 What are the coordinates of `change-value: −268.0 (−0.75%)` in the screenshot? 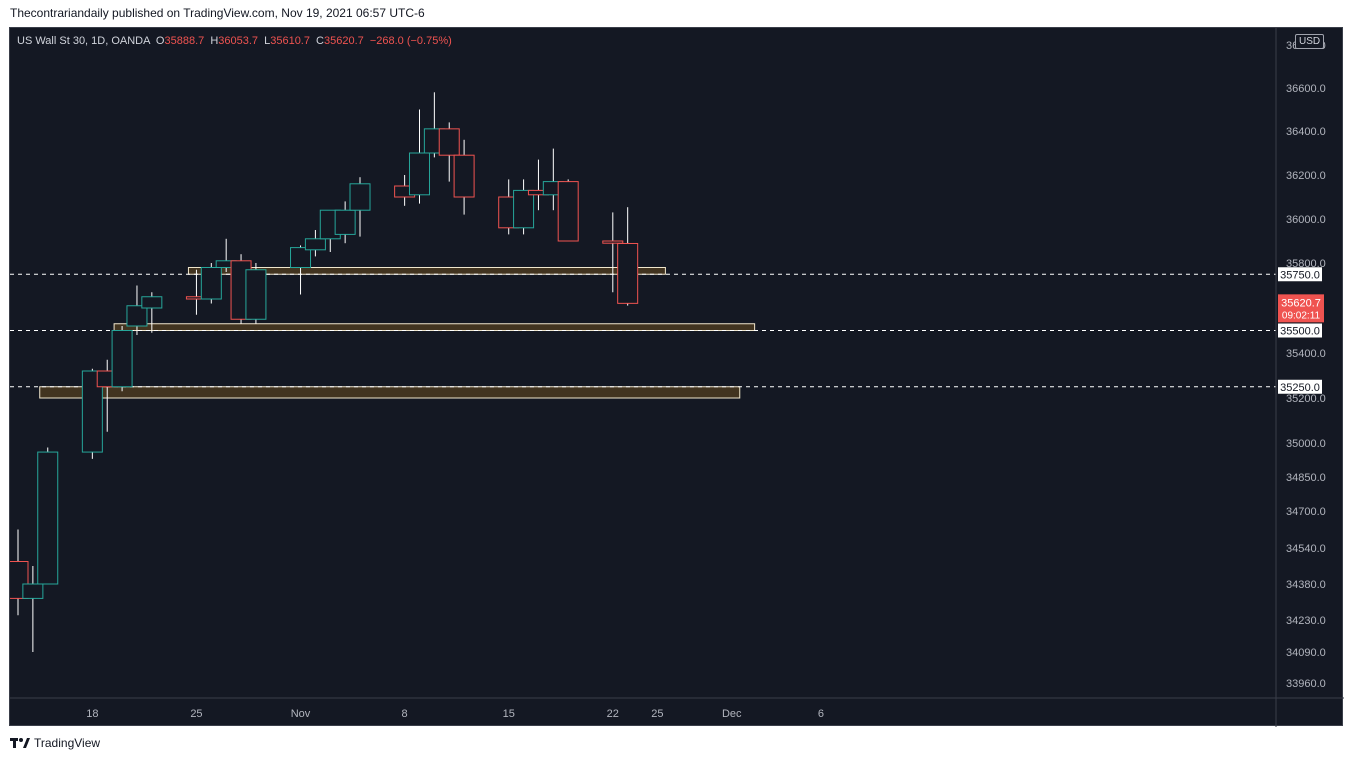 It's located at (410, 41).